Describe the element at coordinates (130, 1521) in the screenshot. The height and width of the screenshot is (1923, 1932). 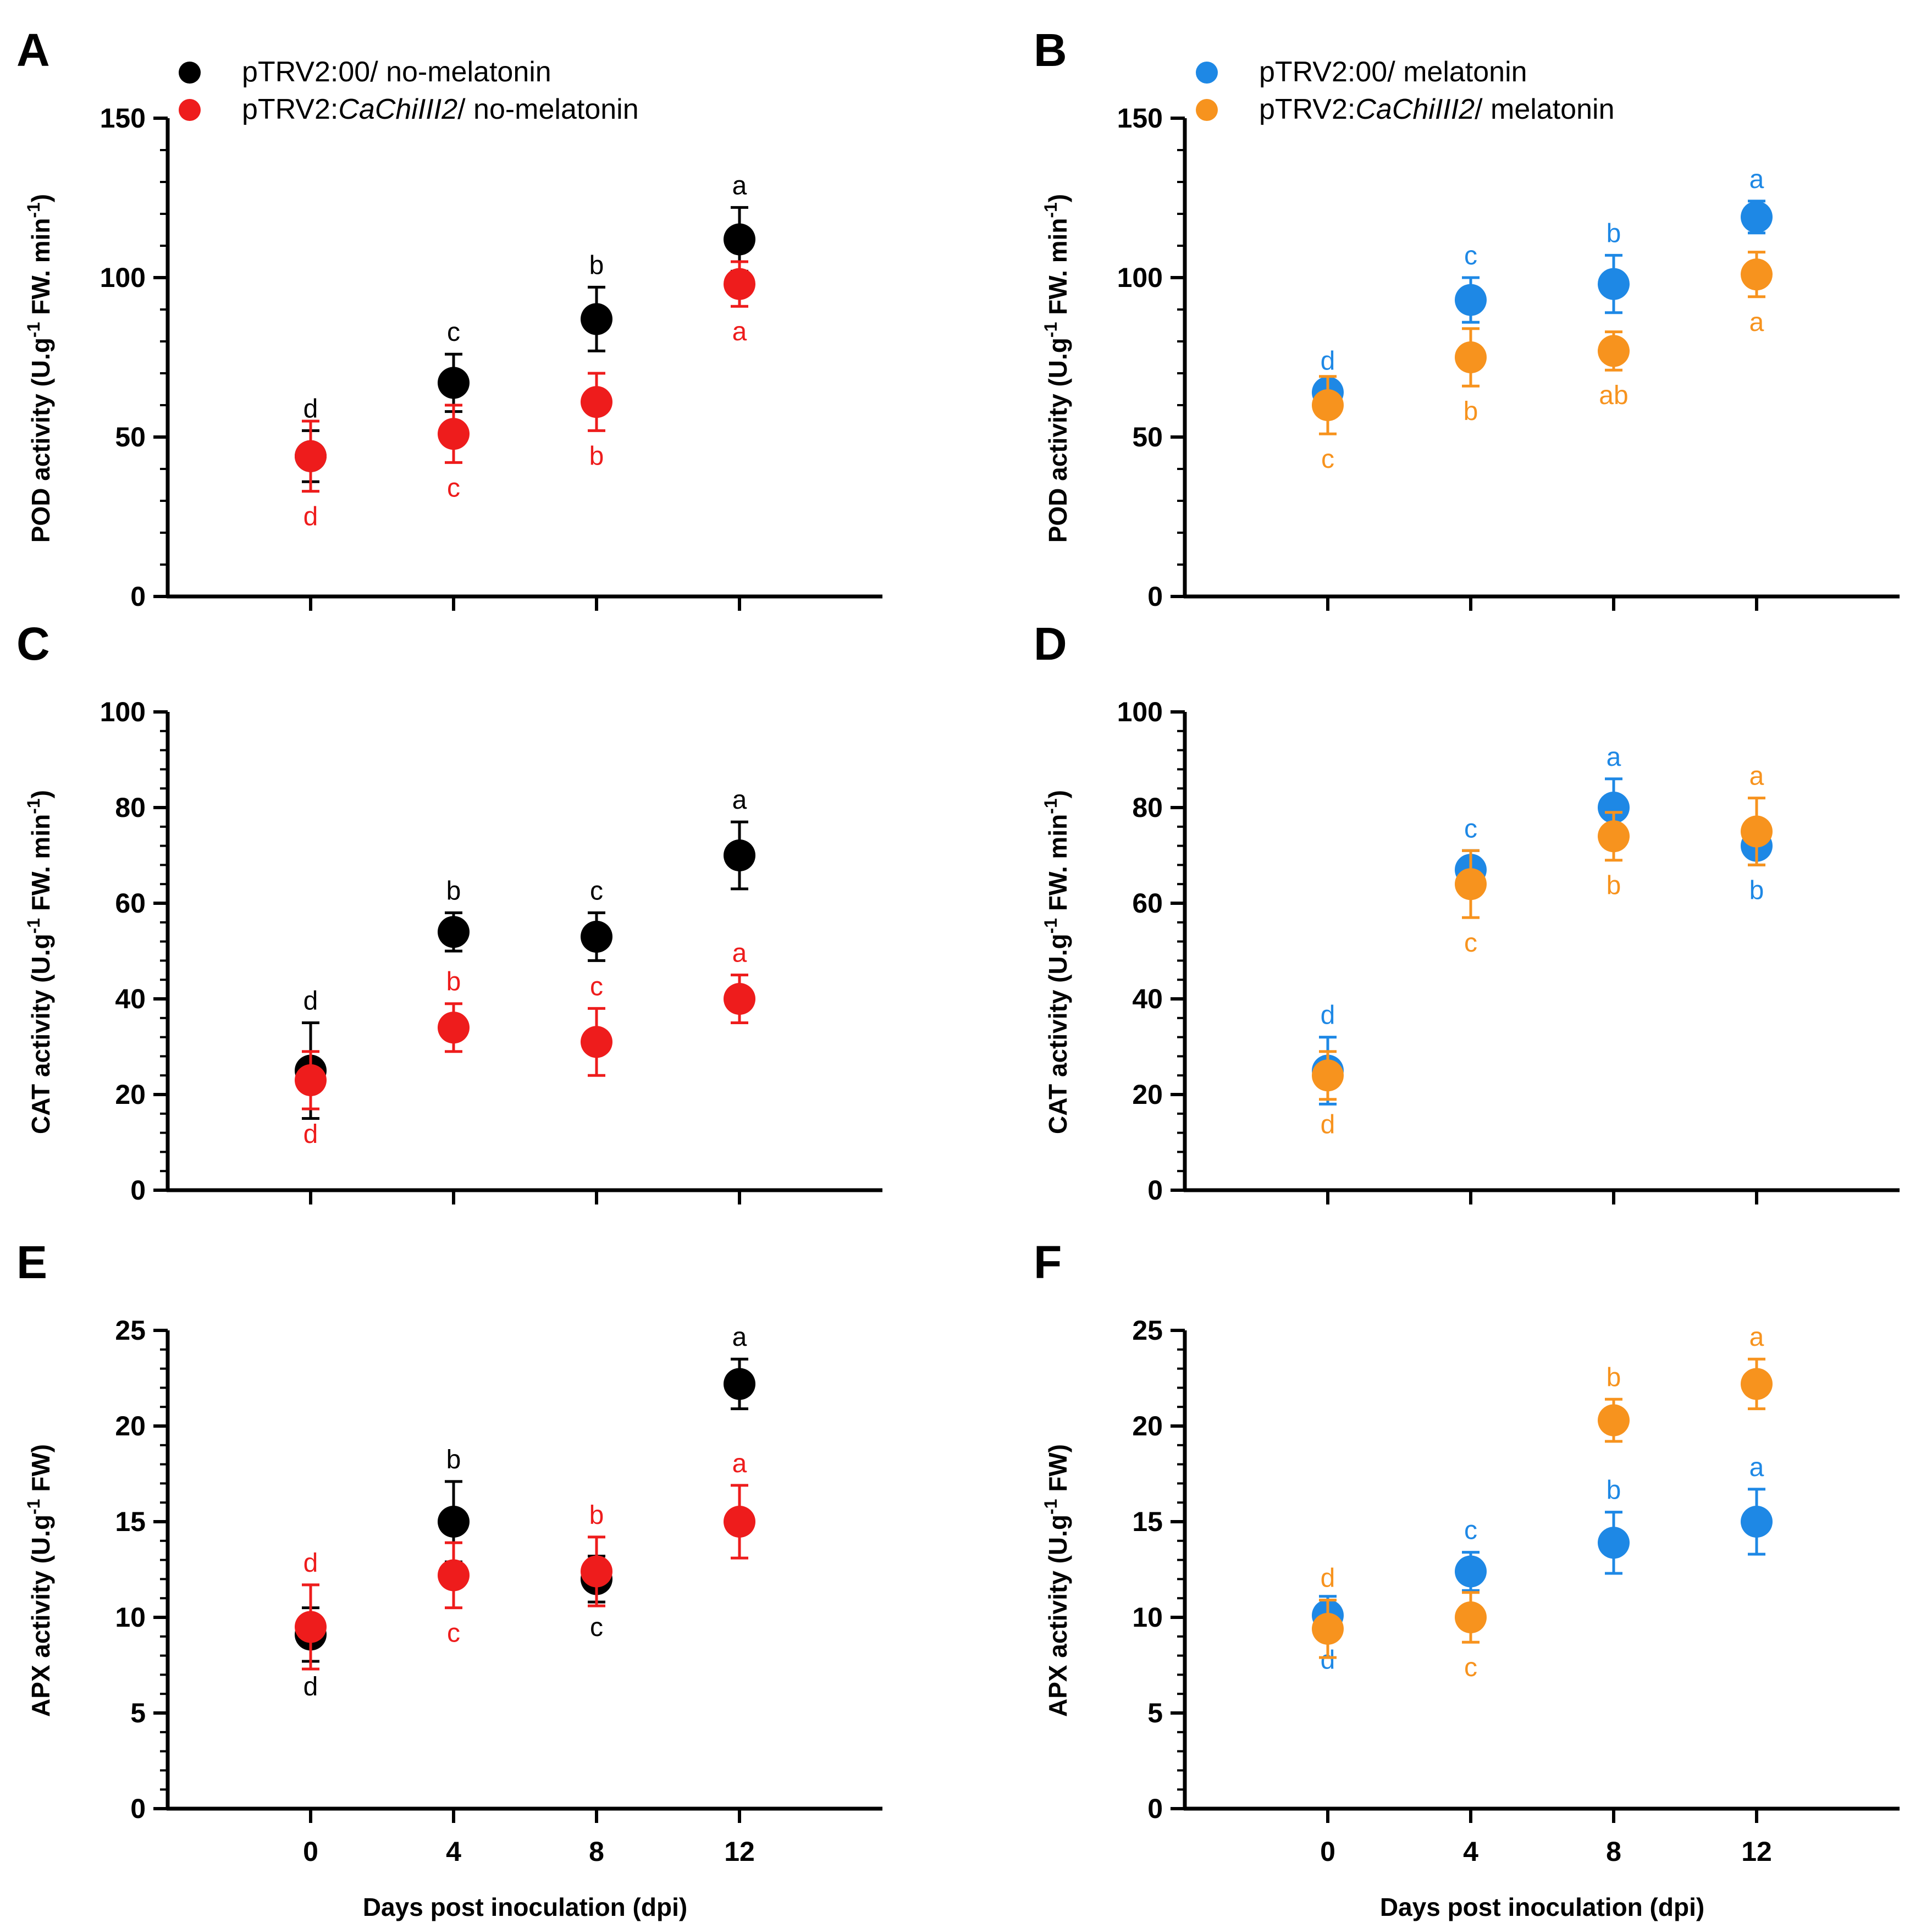
I see `y-tick-label: 15` at that location.